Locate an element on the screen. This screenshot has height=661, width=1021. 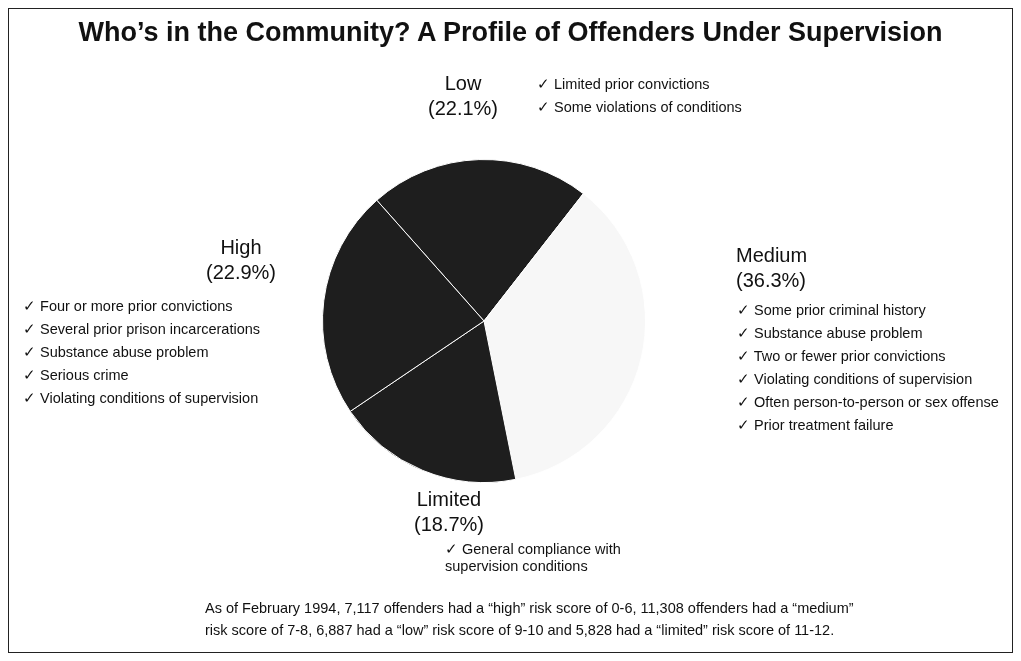
text: ✓ Prior treatment failure is located at coordinates (816, 425).